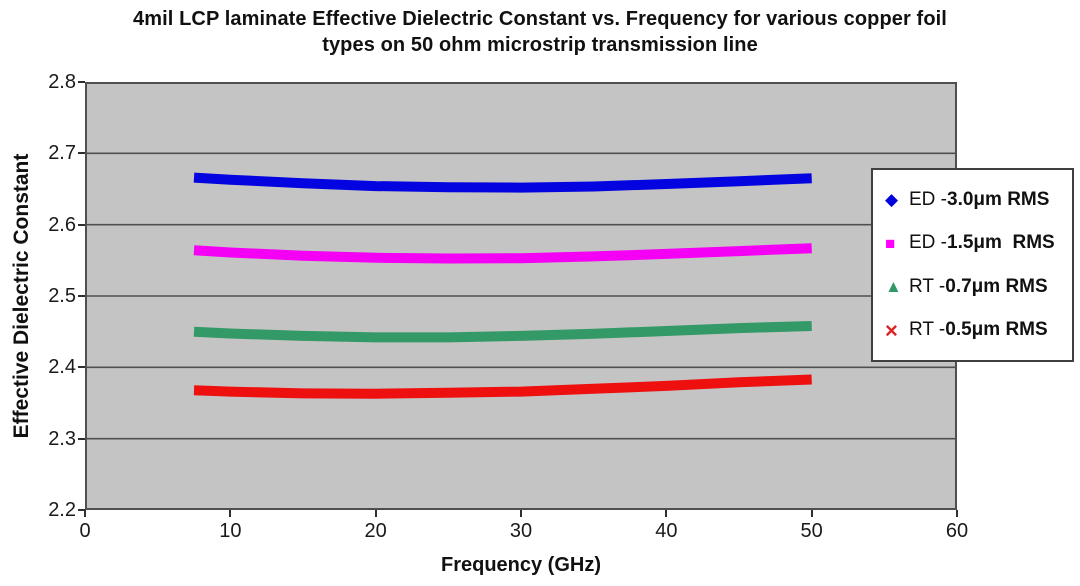  I want to click on y-tick-mark-2.3, so click(81, 438).